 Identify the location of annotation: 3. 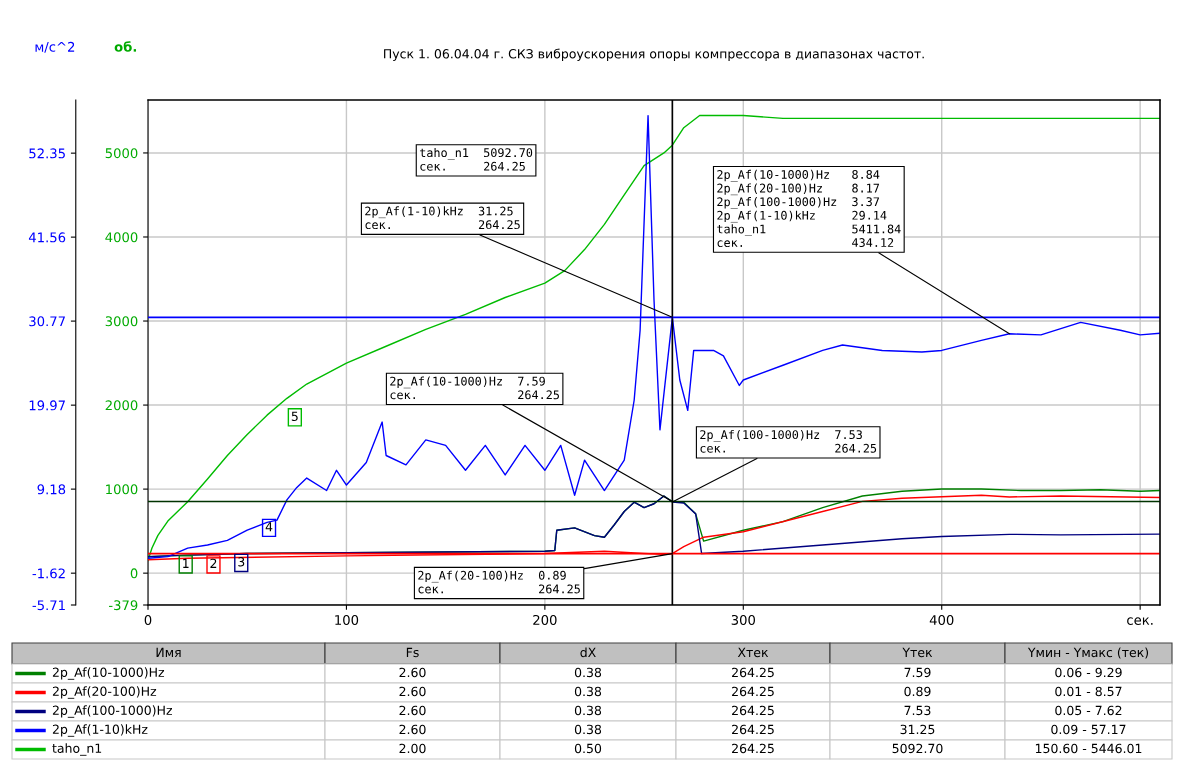
(241, 562).